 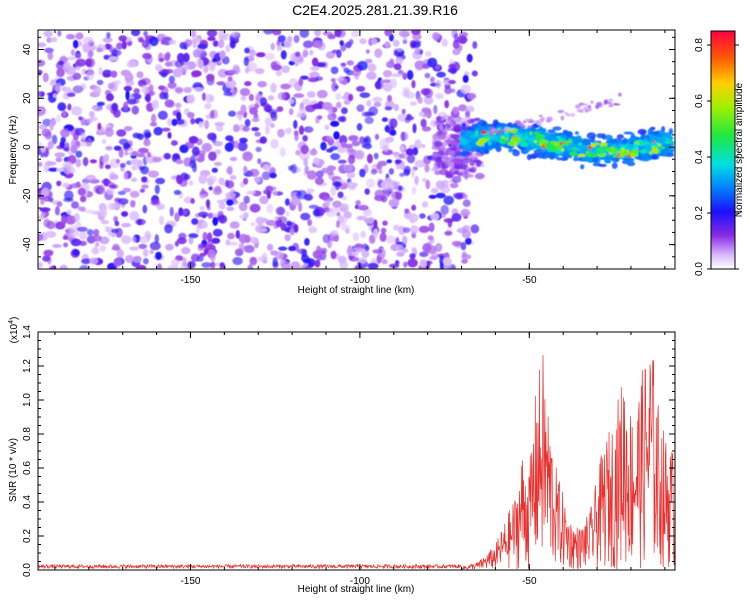 What do you see at coordinates (356, 589) in the screenshot?
I see `snr-x-axis-label: Height of straight line (km)` at bounding box center [356, 589].